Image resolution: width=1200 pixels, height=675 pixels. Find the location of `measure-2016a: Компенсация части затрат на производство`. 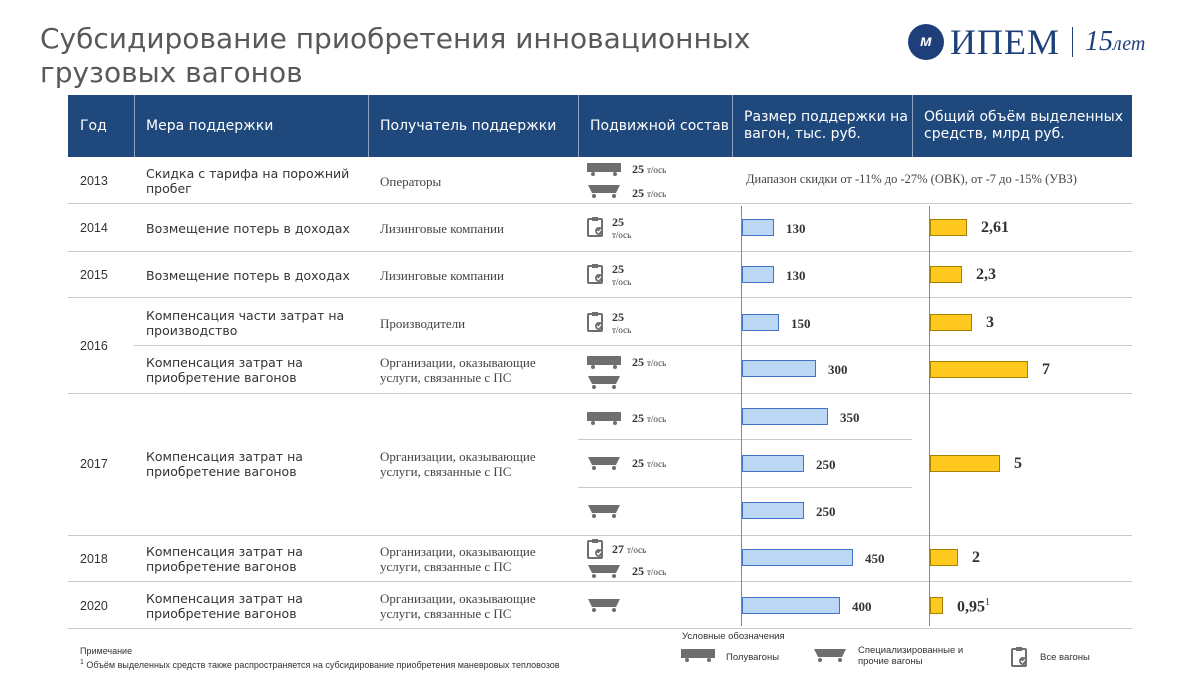

measure-2016a: Компенсация части затрат на производство is located at coordinates (245, 323).